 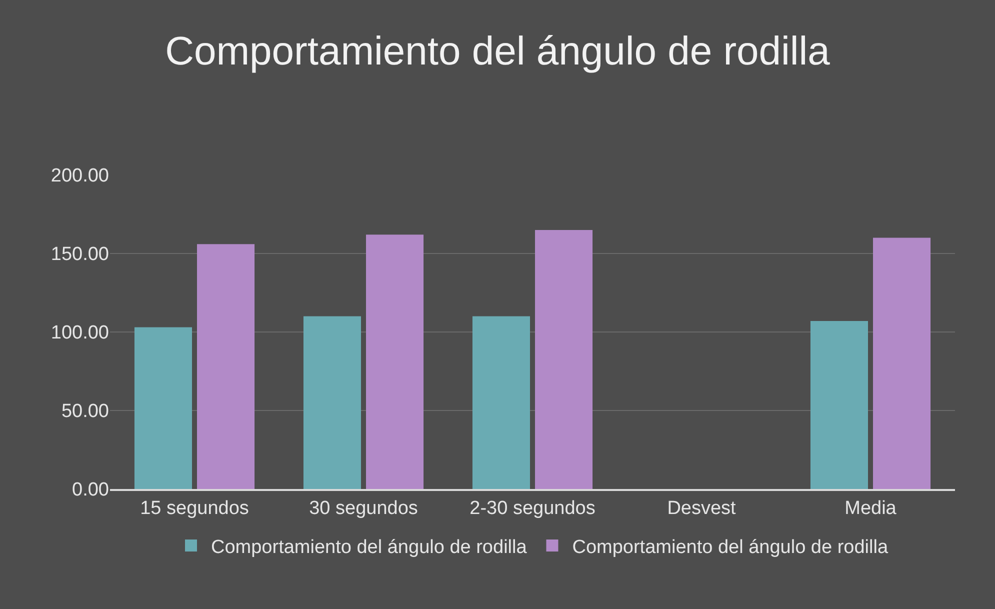 What do you see at coordinates (363, 508) in the screenshot?
I see `x-tick-label: 30 segundos` at bounding box center [363, 508].